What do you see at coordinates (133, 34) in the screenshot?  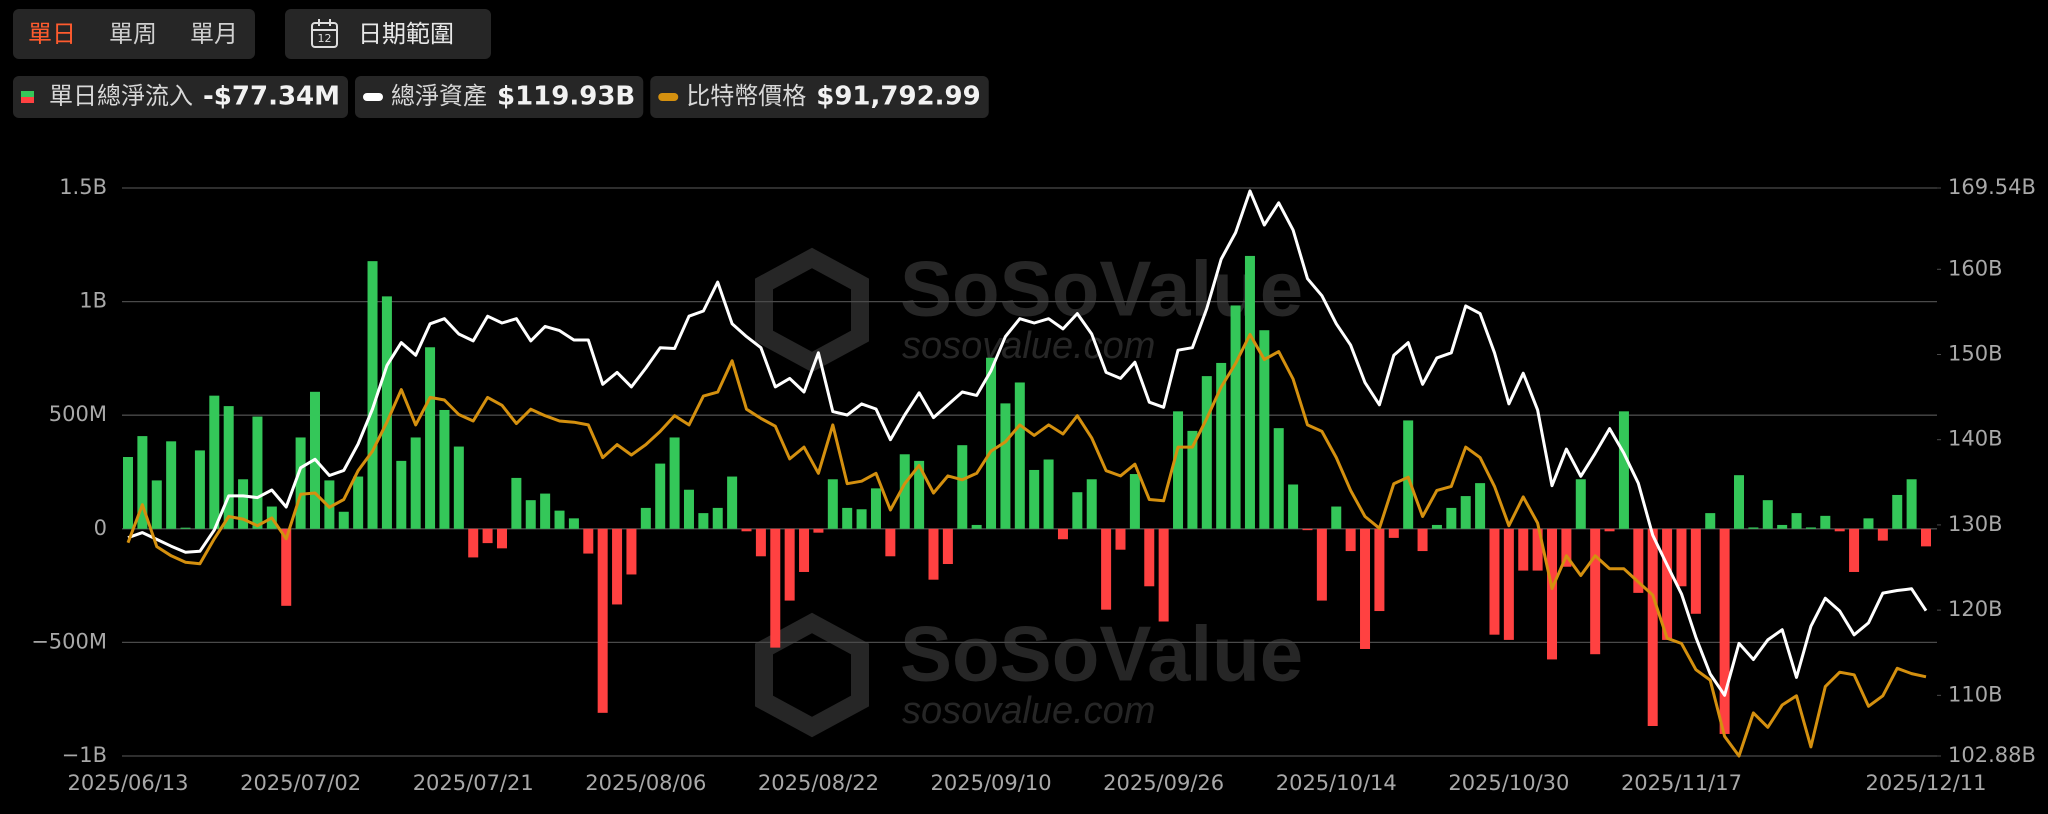 I see `period-tab: 單周` at bounding box center [133, 34].